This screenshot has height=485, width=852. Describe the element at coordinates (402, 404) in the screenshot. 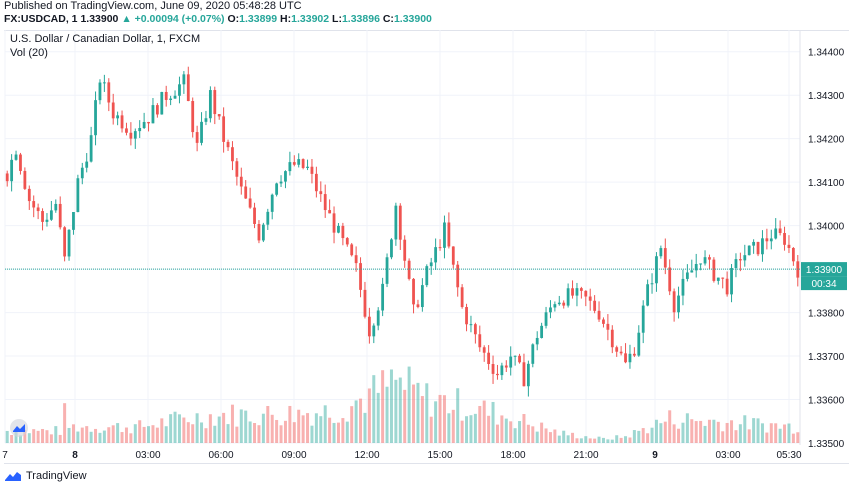

I see `volume-bars` at that location.